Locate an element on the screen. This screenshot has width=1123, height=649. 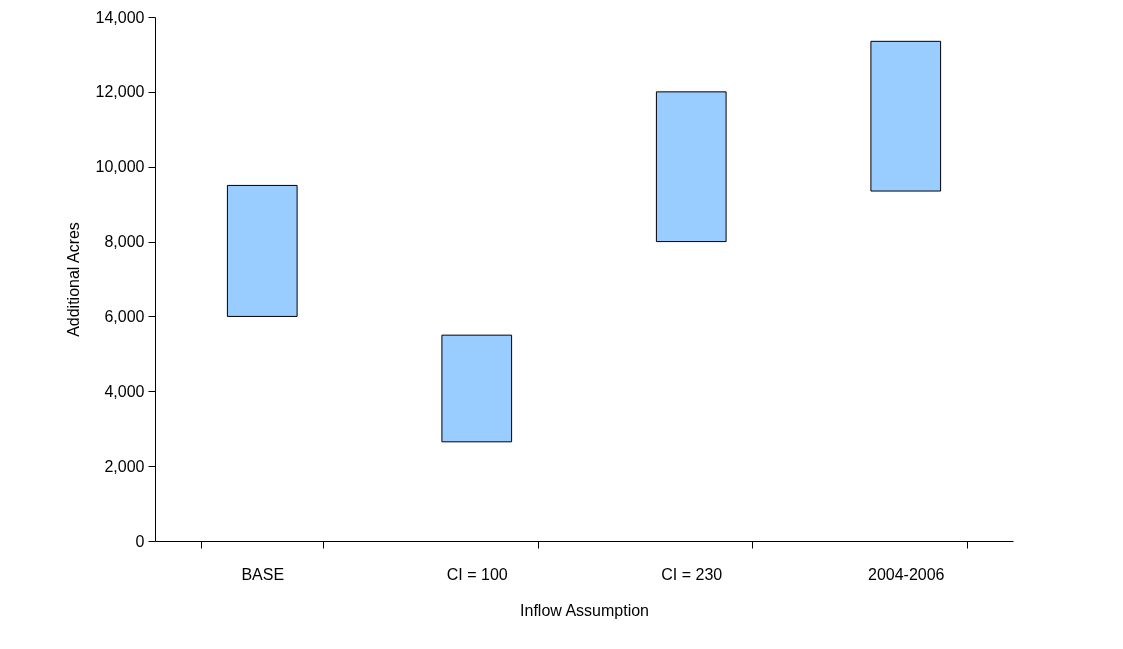
y-axis-title: Additional Acres is located at coordinates (73, 279).